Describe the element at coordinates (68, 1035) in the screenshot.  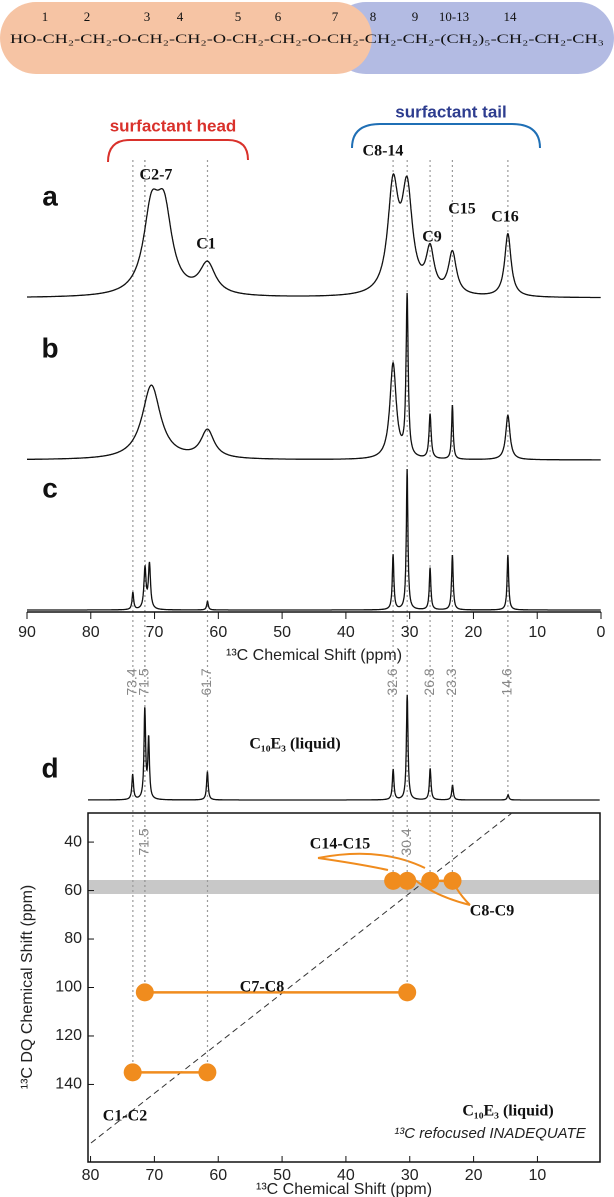
I see `y-tick-label: 120` at that location.